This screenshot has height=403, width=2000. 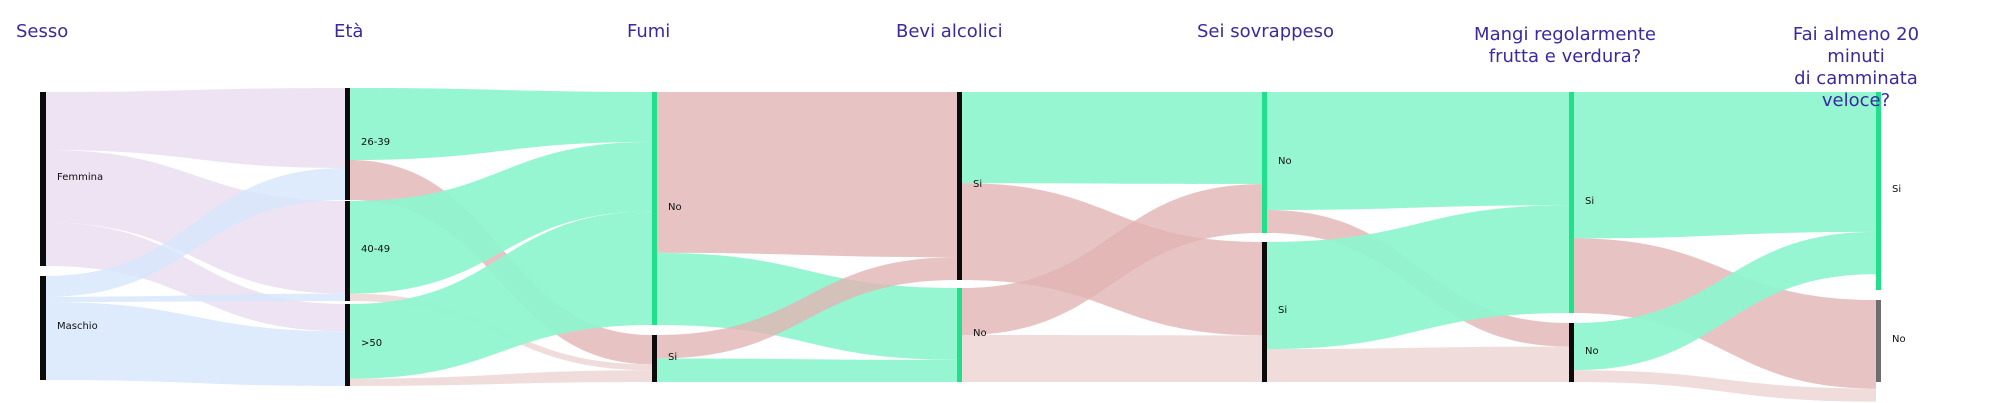 I want to click on node-label-sesso-maschio: Maschio, so click(x=77, y=326).